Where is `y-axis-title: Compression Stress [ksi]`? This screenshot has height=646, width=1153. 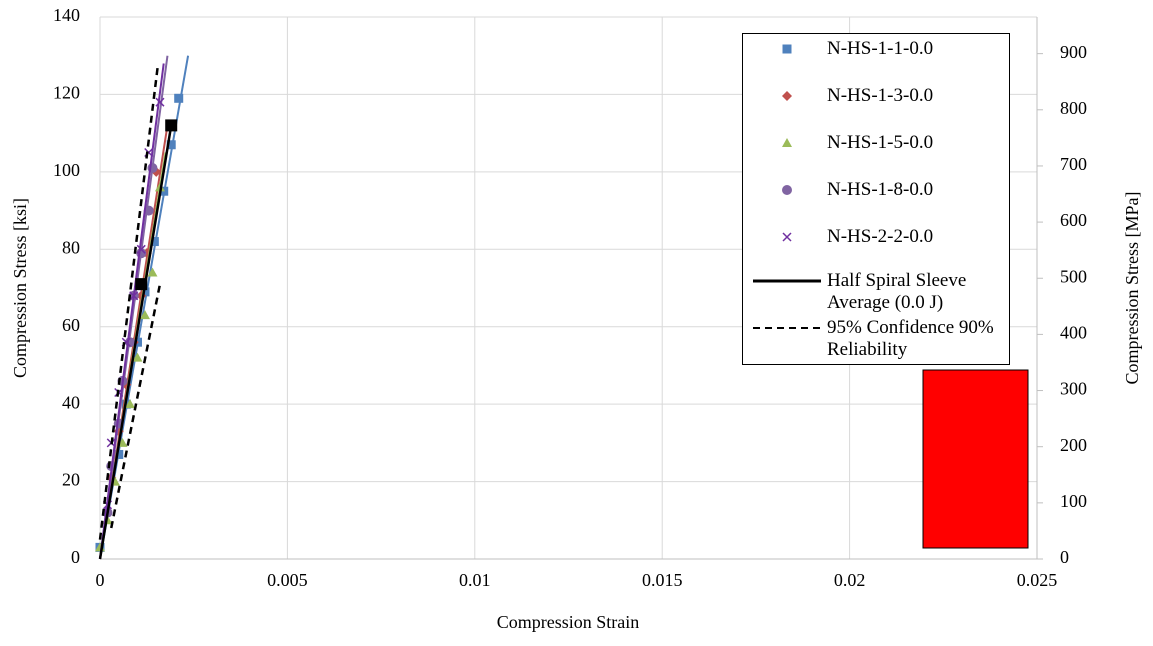 y-axis-title: Compression Stress [ksi] is located at coordinates (20, 288).